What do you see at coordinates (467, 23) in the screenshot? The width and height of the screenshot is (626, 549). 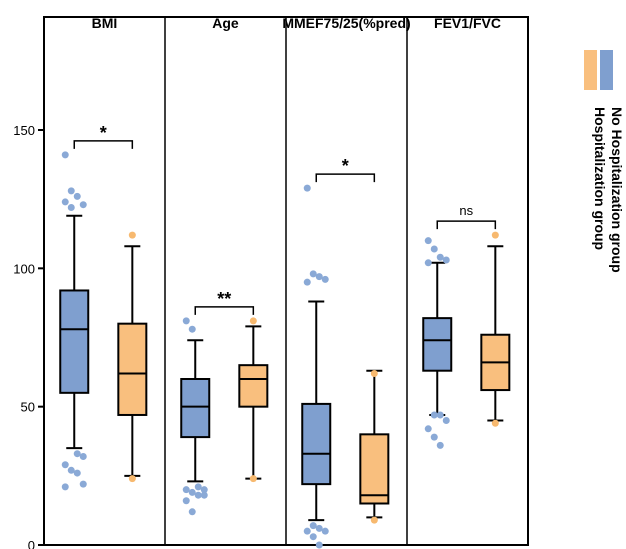 I see `panel-title: FEV1/FVC` at bounding box center [467, 23].